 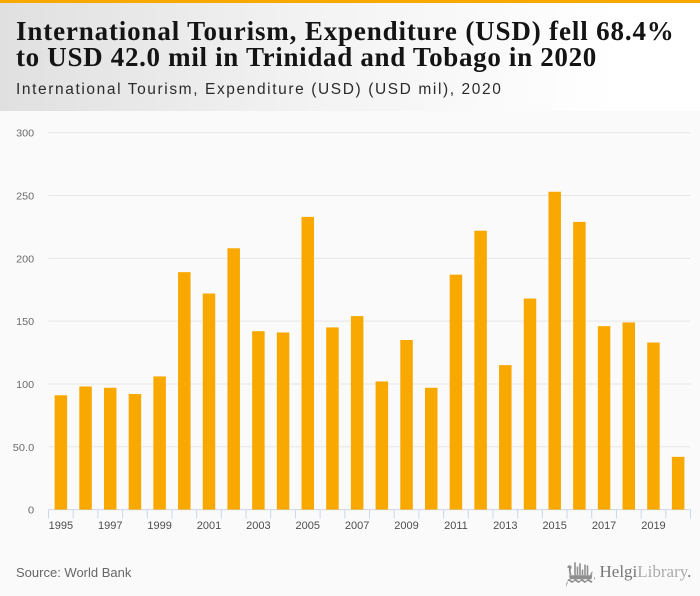 I want to click on svg-text: HelgiLibrary., so click(x=646, y=571).